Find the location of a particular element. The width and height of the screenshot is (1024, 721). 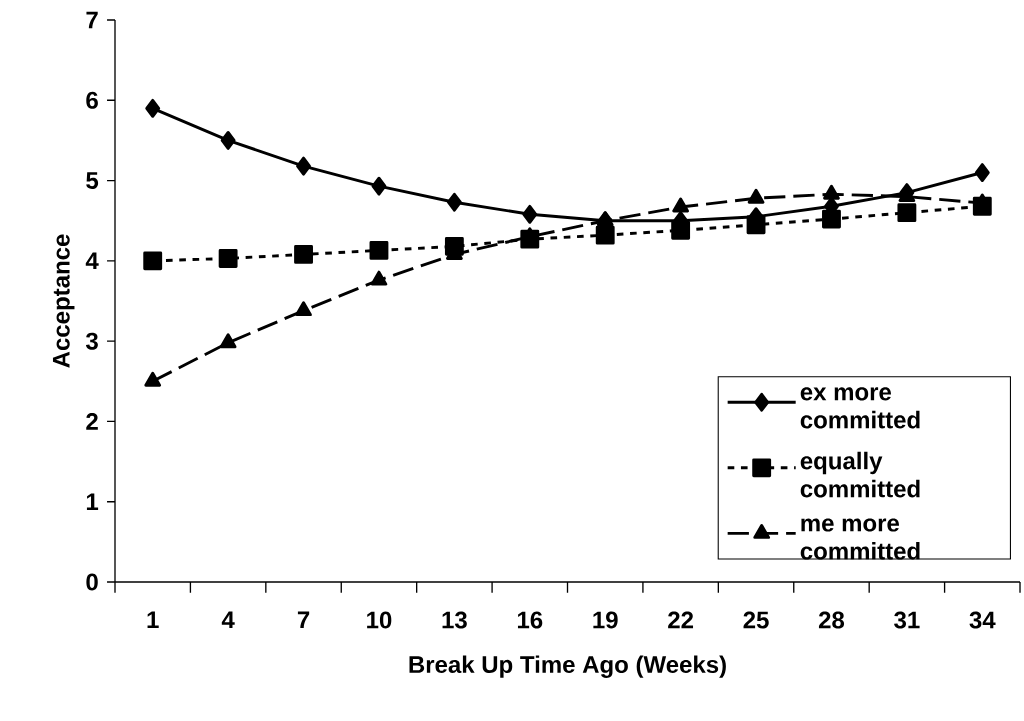

x-axis-title: Break Up Time Ago (Weeks) is located at coordinates (567, 666).